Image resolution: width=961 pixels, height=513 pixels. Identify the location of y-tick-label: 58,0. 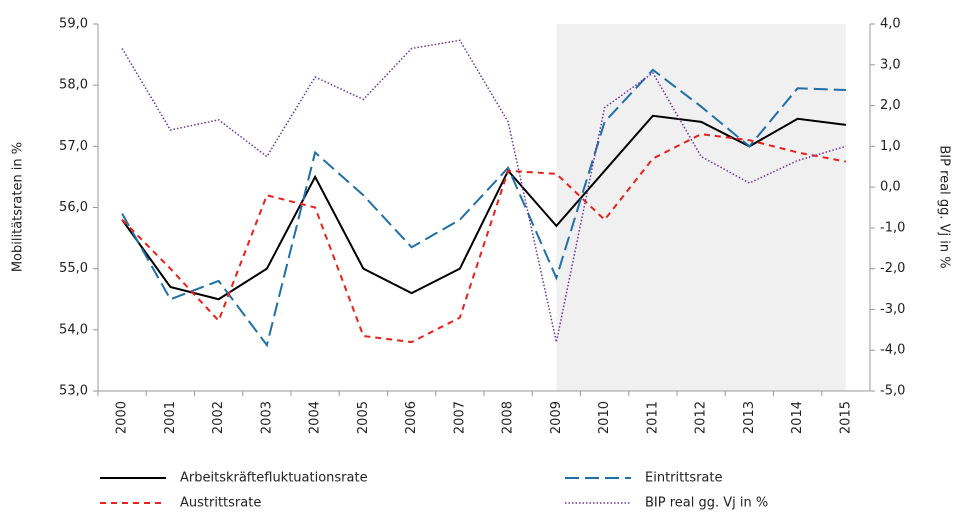
(73, 85).